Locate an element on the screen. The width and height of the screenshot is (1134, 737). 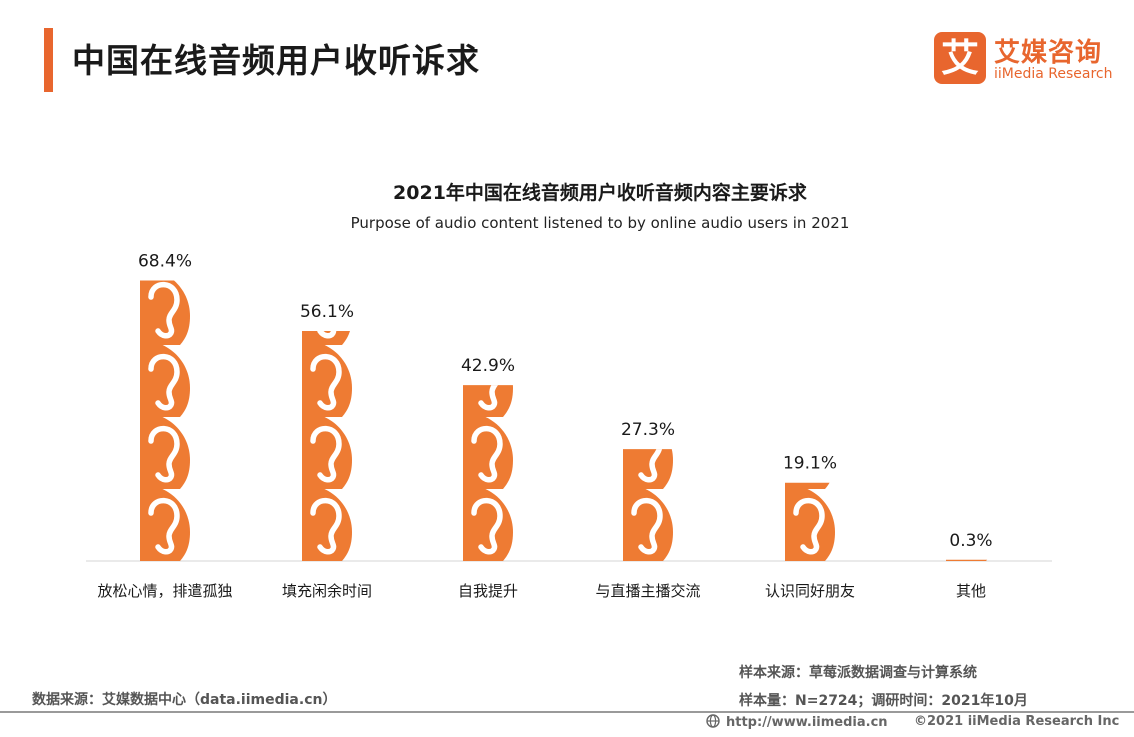
sample-size-note: 样本量：N=2724；调研时间：2021年10月 is located at coordinates (883, 701).